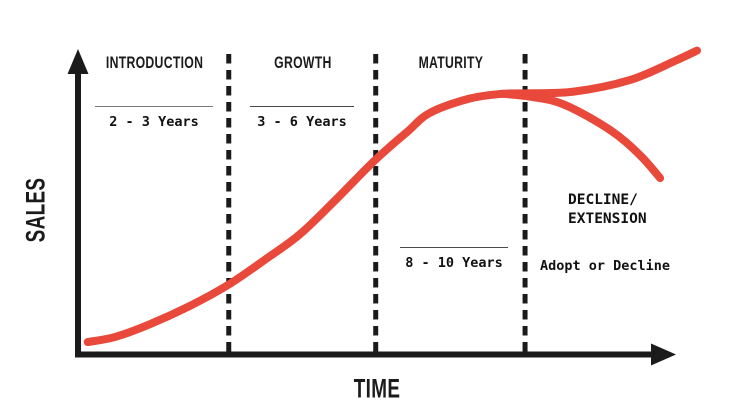 Image resolution: width=730 pixels, height=410 pixels. What do you see at coordinates (154, 118) in the screenshot?
I see `duration-introduction: 2 - 3 Years` at bounding box center [154, 118].